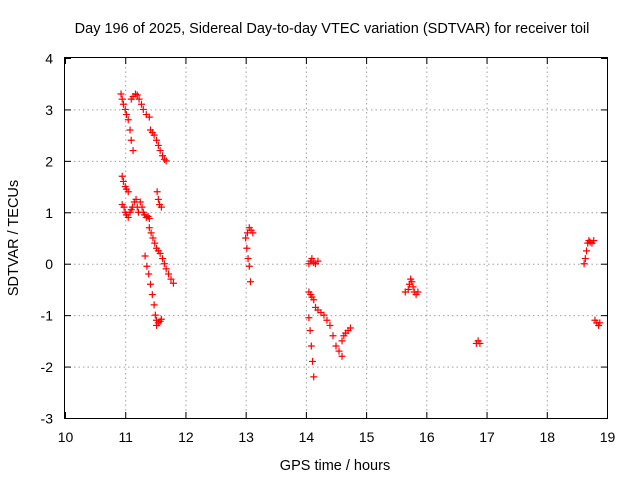 The width and height of the screenshot is (640, 480). I want to click on y-tick-labels: -3 -2 -1 0 1 2 3 4, so click(47, 239).